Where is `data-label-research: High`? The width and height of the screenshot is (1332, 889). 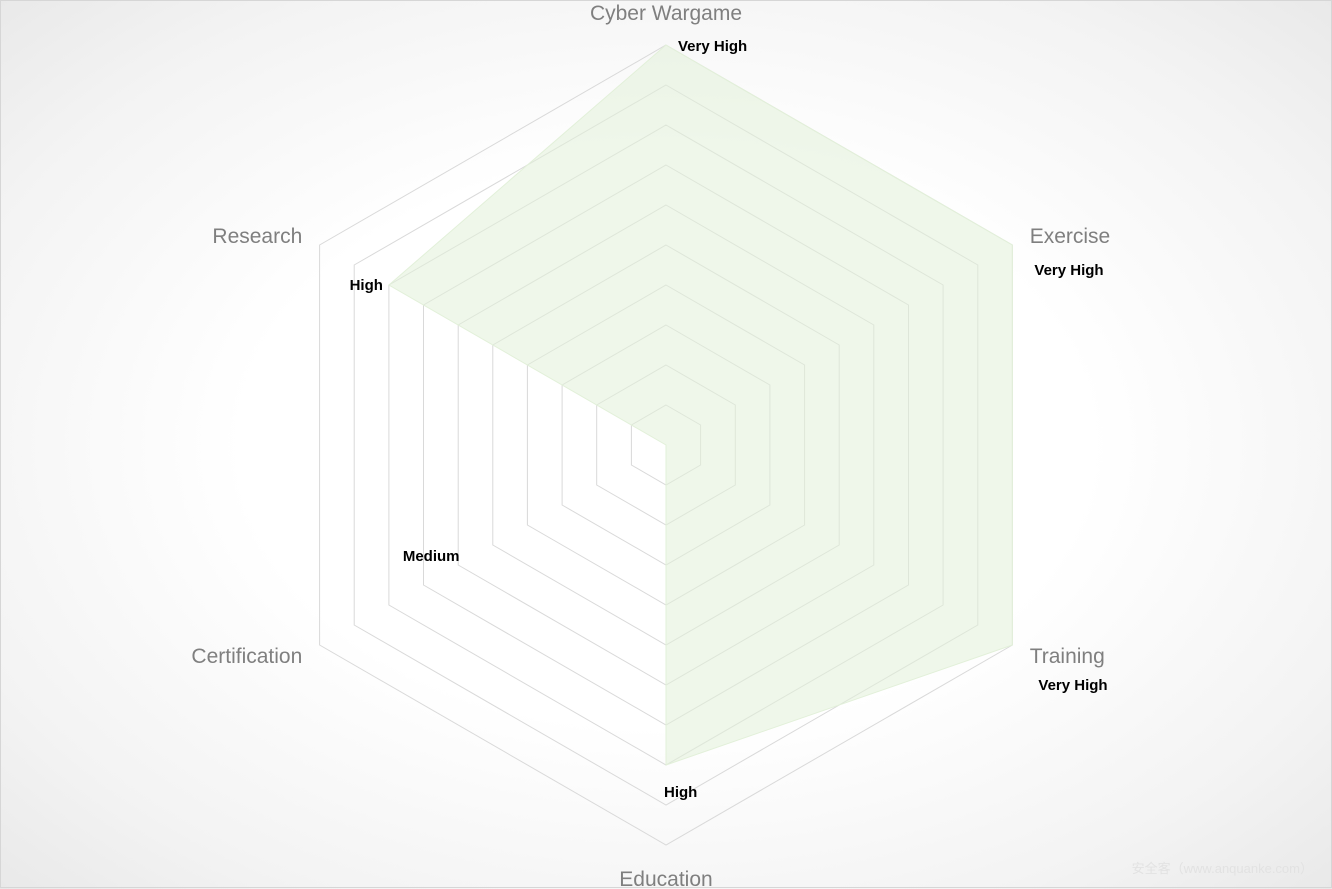 data-label-research: High is located at coordinates (366, 285).